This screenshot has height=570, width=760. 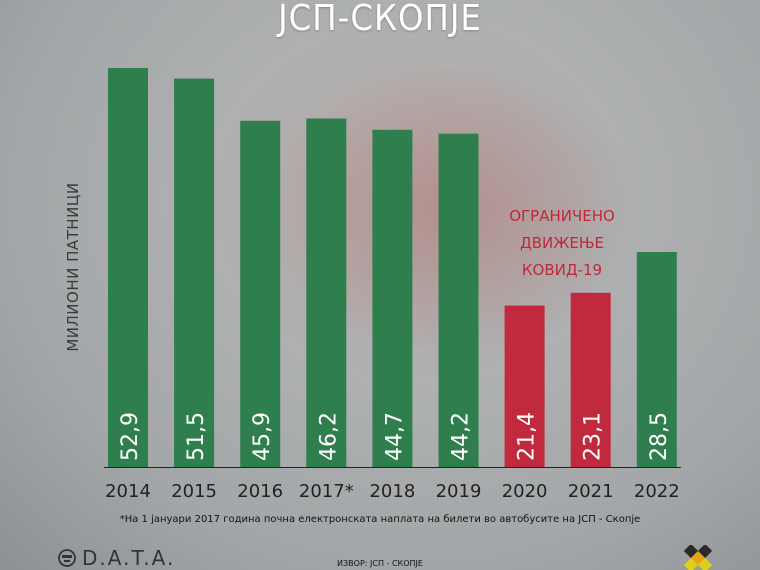 What do you see at coordinates (328, 436) in the screenshot?
I see `value-label-2017-star: 46,2` at bounding box center [328, 436].